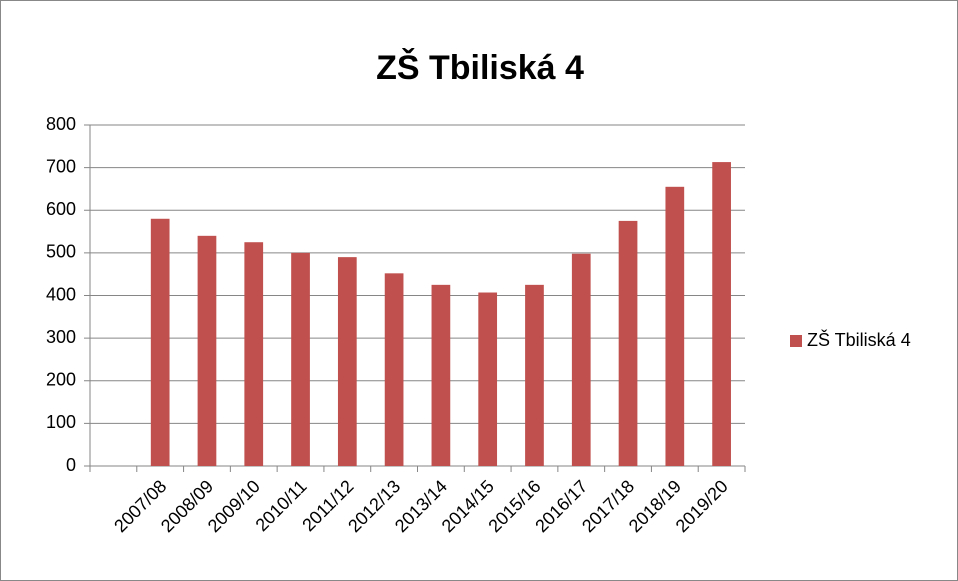  What do you see at coordinates (61, 337) in the screenshot?
I see `y-tick-label: 300` at bounding box center [61, 337].